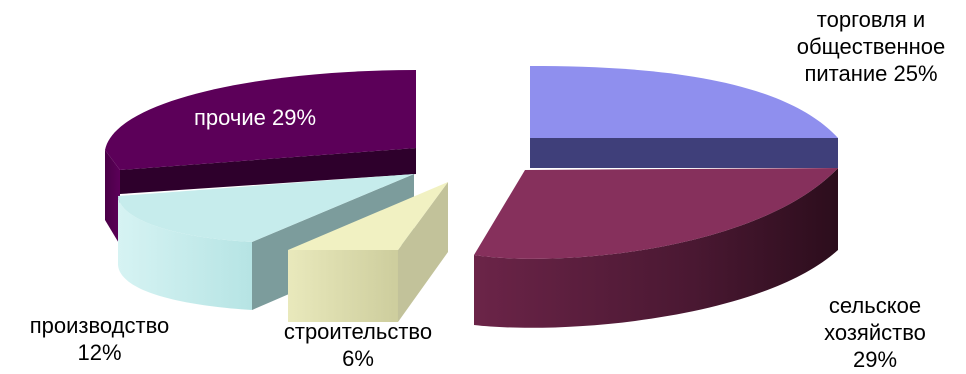 This screenshot has height=374, width=966. I want to click on label-construction: строительство 6%, so click(358, 345).